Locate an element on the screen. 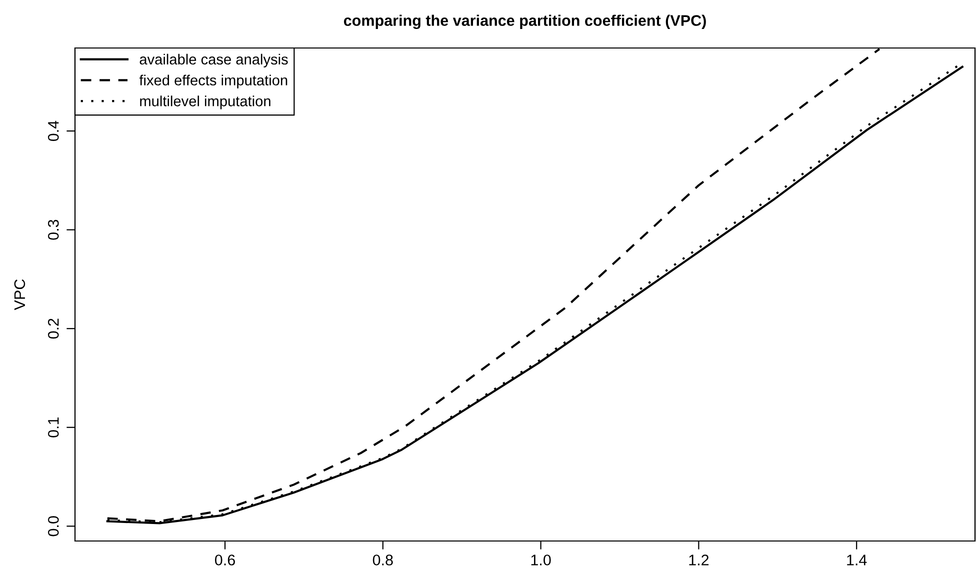  chart-title: comparing the variance partition coefficient (VPC) is located at coordinates (525, 22).